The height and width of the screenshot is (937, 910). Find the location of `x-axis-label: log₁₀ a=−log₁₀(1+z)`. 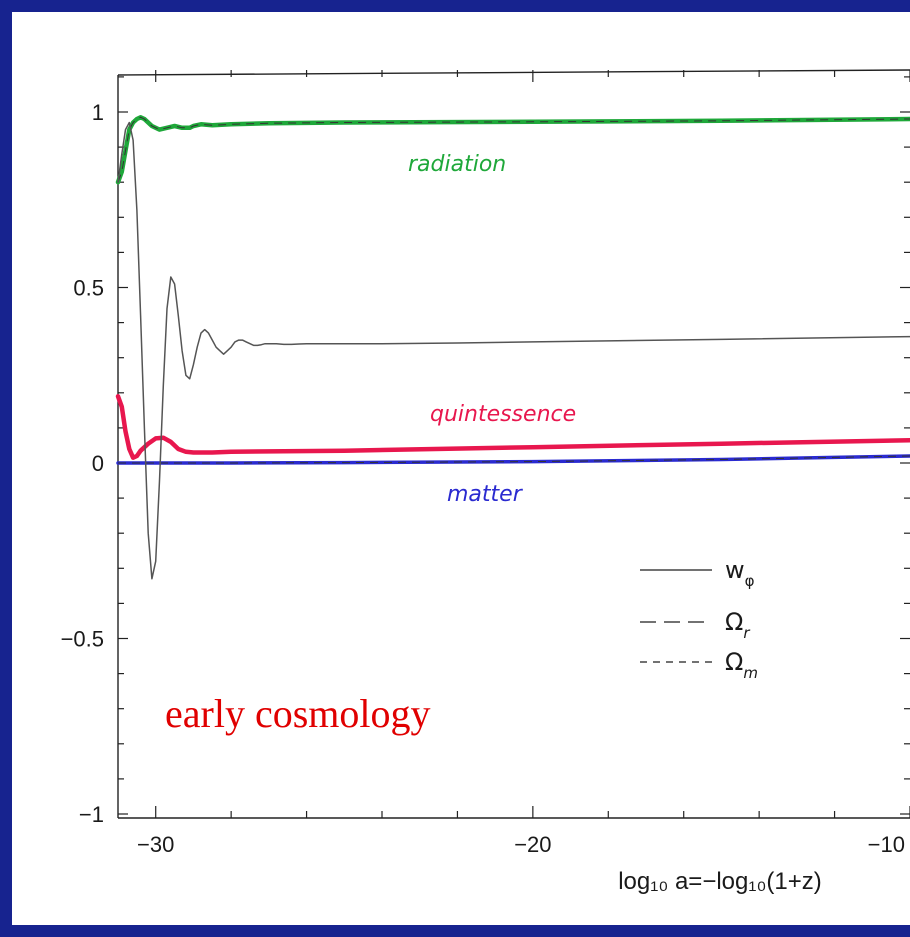

x-axis-label: log₁₀ a=−log₁₀(1+z) is located at coordinates (720, 881).